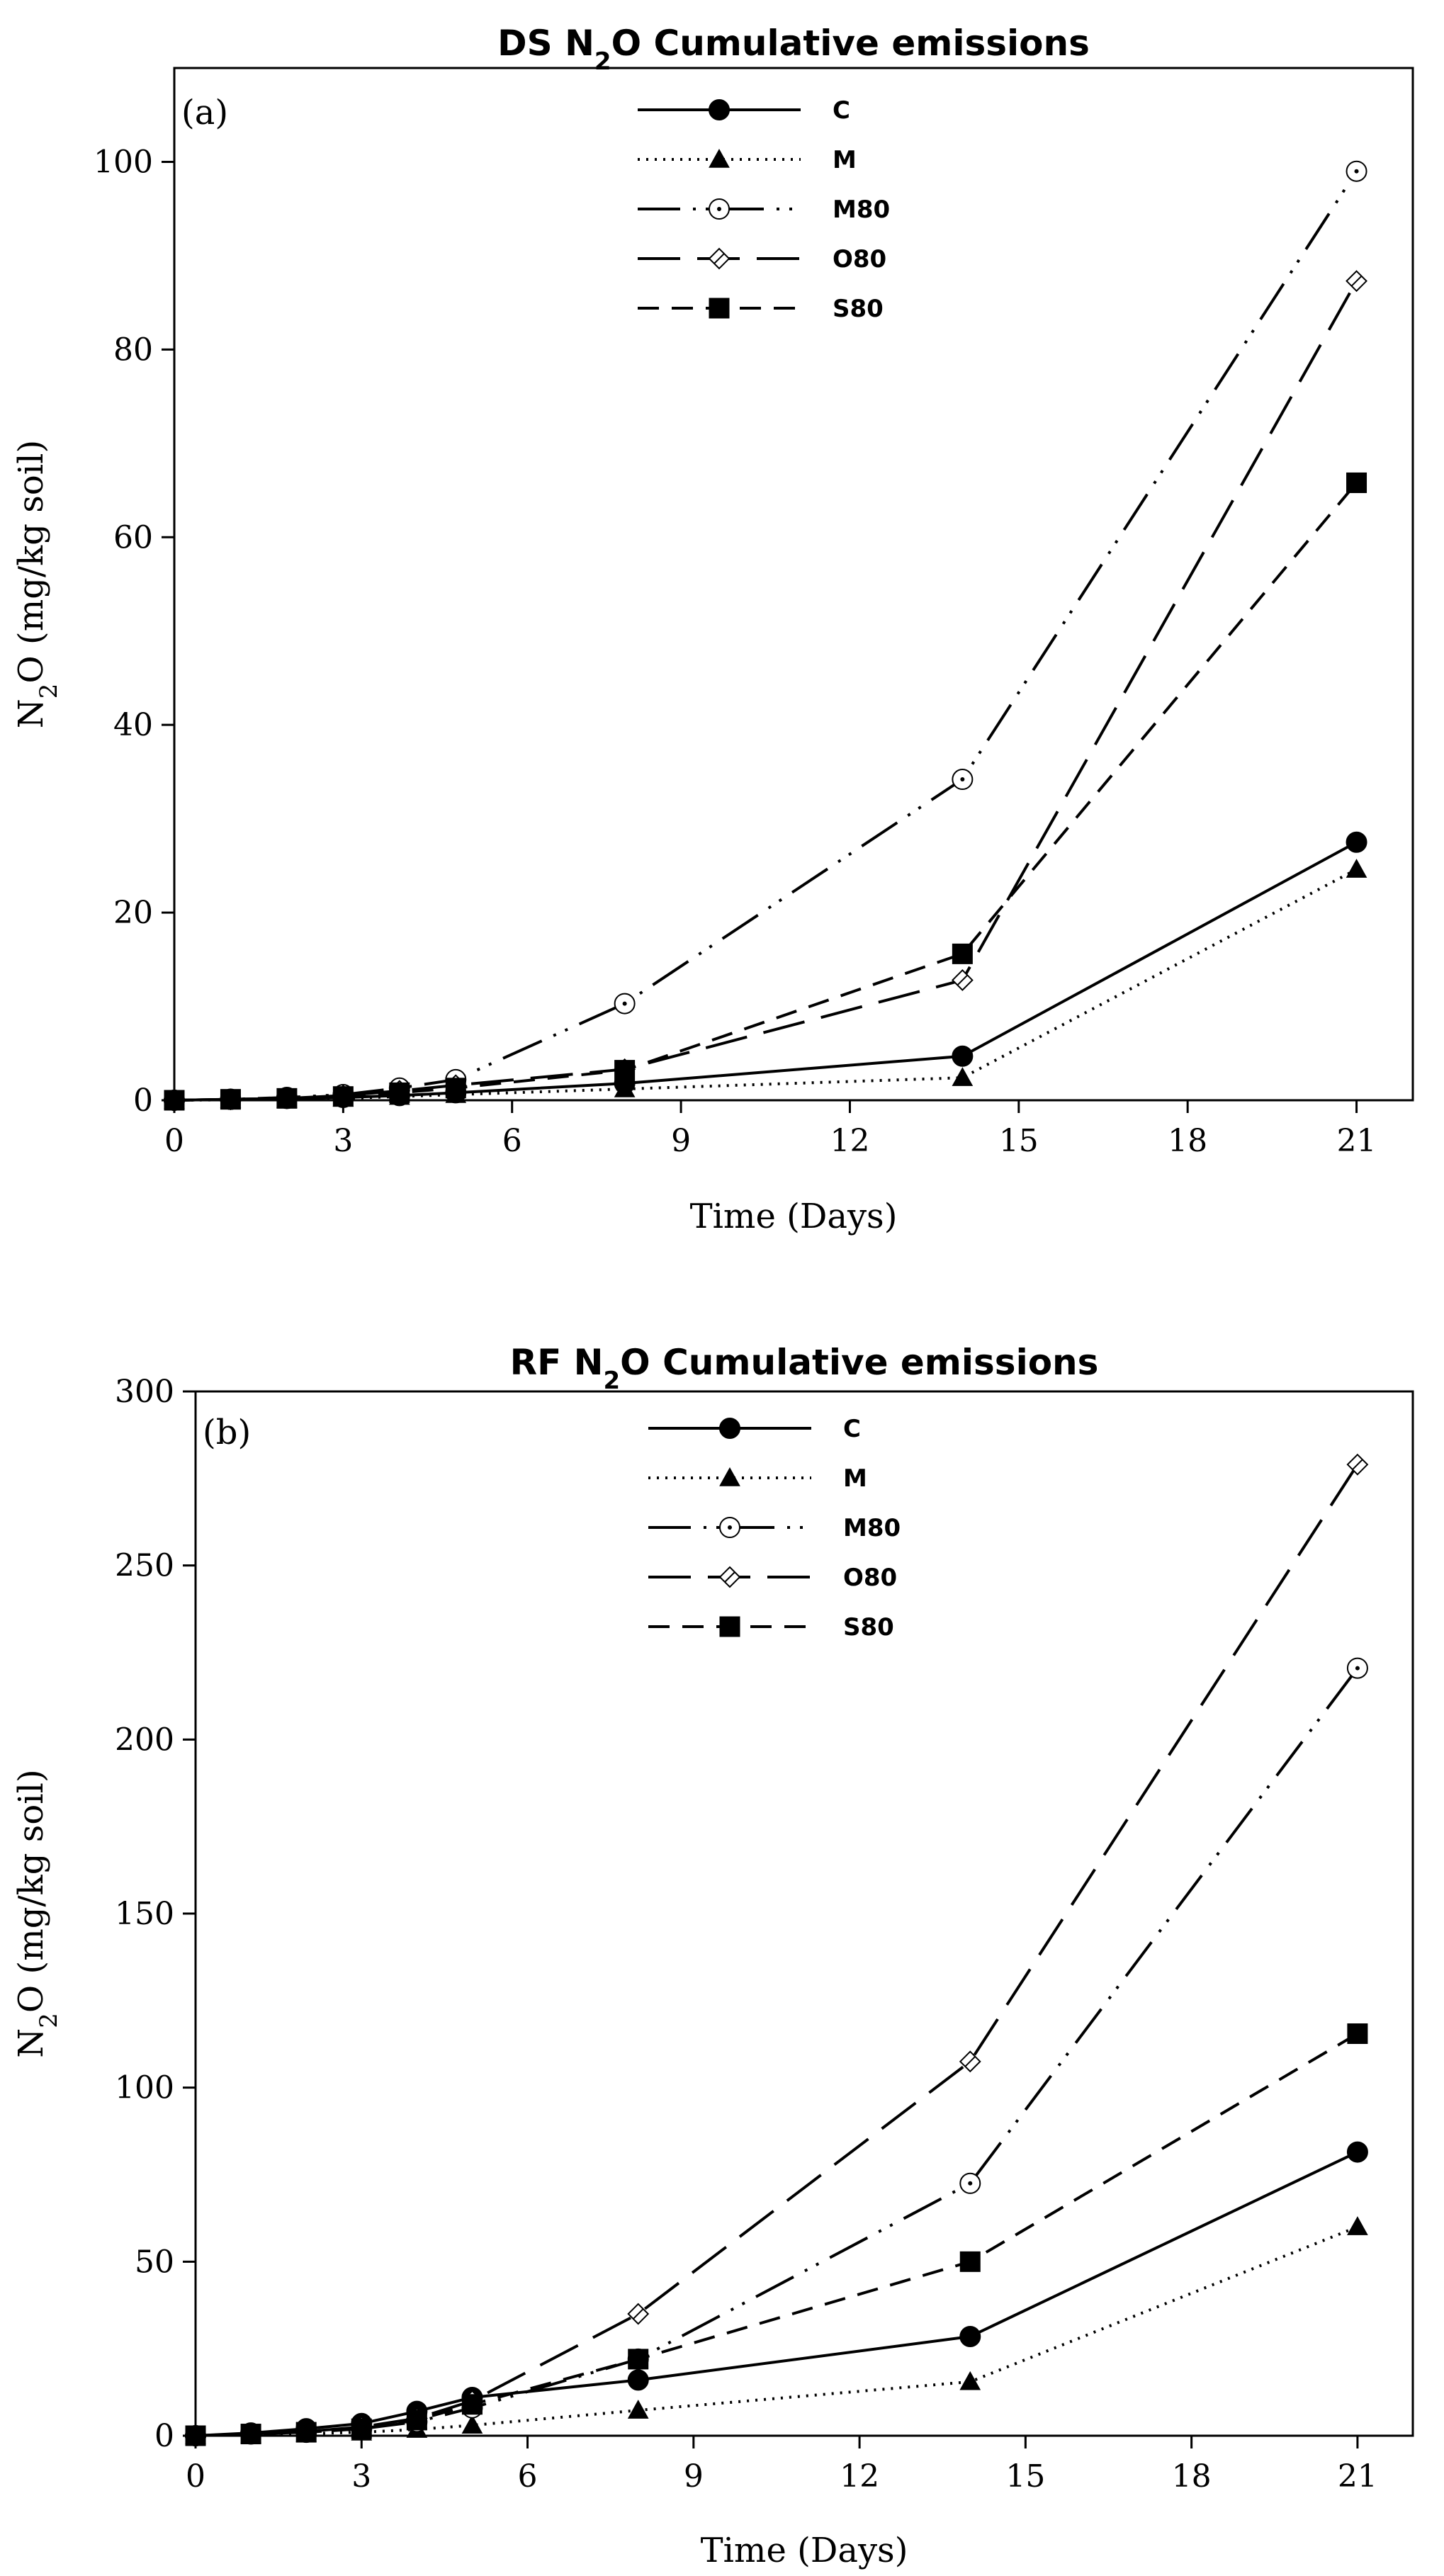 The width and height of the screenshot is (1444, 2576). I want to click on panel-b-panel-label: (b), so click(227, 1432).